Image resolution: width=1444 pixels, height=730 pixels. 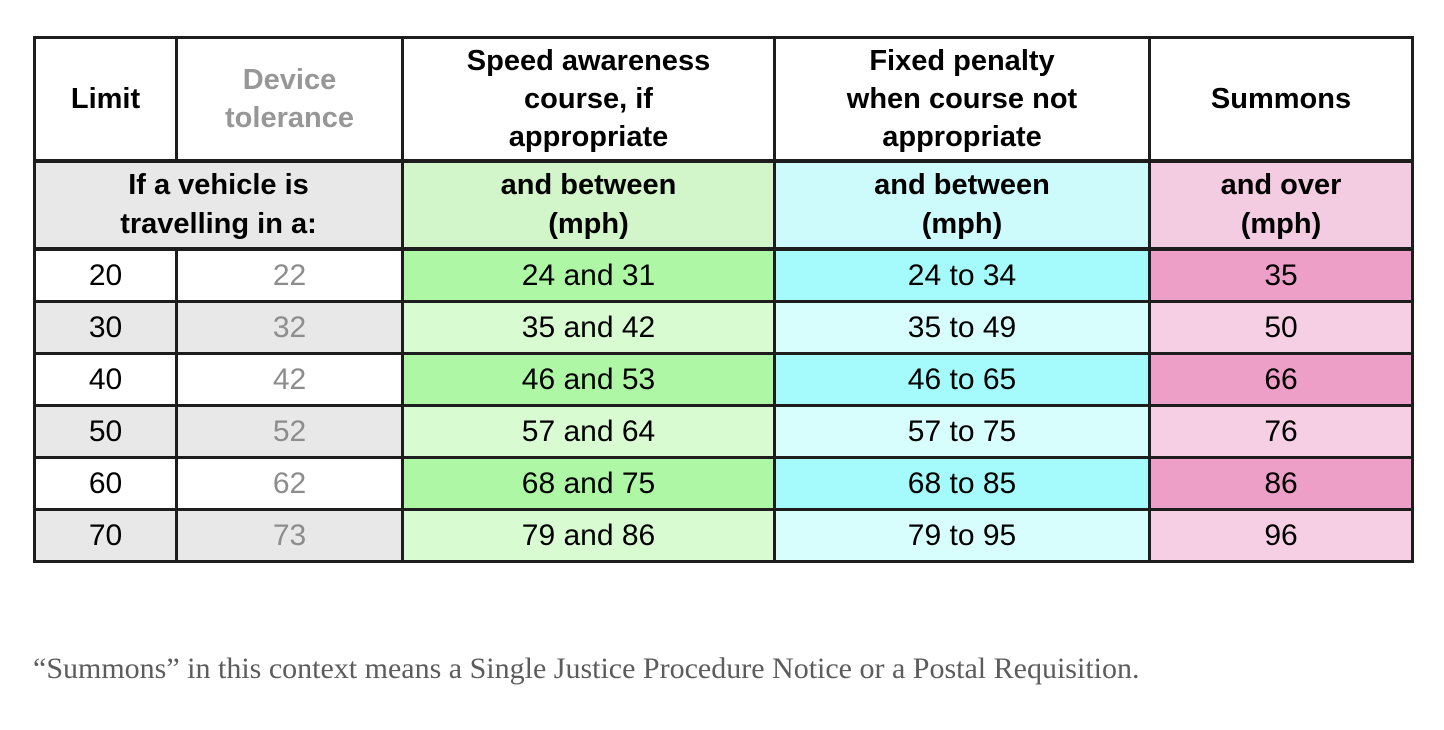 I want to click on table-row-70: 70 73 79 and 86 79 to 95 96, so click(x=723, y=535).